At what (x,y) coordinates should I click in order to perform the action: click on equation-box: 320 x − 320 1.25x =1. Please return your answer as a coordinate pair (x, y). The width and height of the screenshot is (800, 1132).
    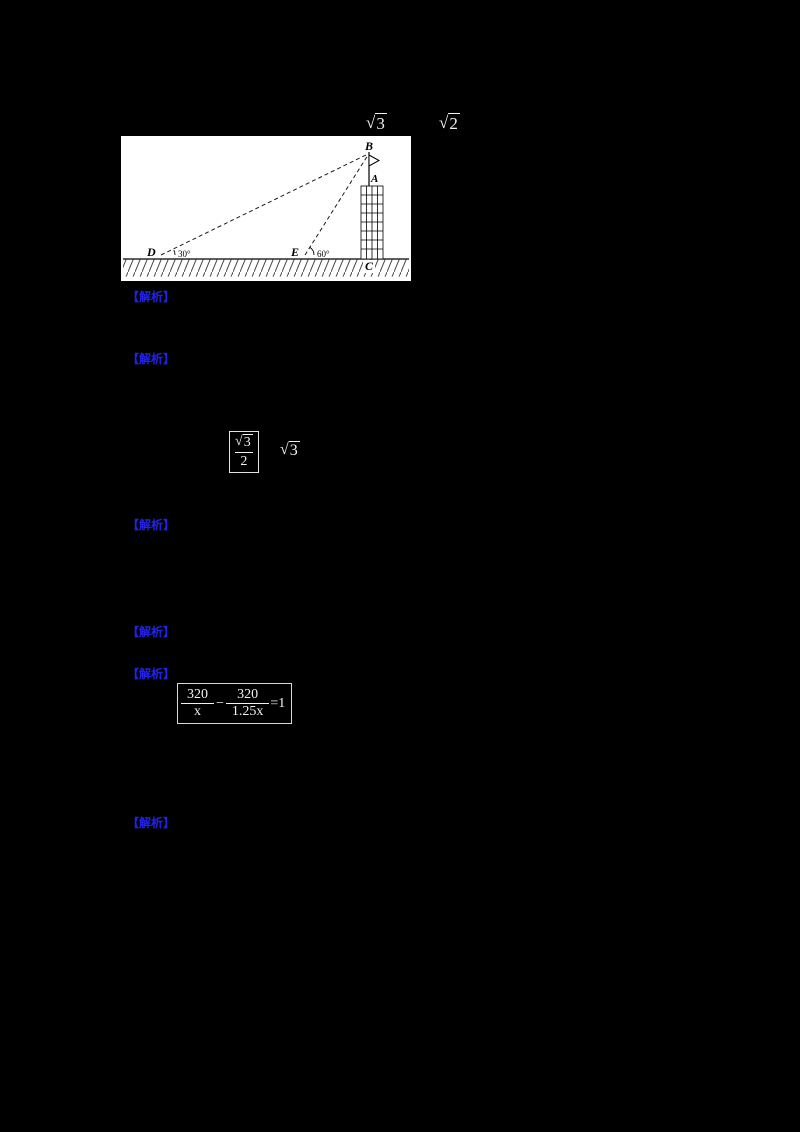
    Looking at the image, I should click on (235, 704).